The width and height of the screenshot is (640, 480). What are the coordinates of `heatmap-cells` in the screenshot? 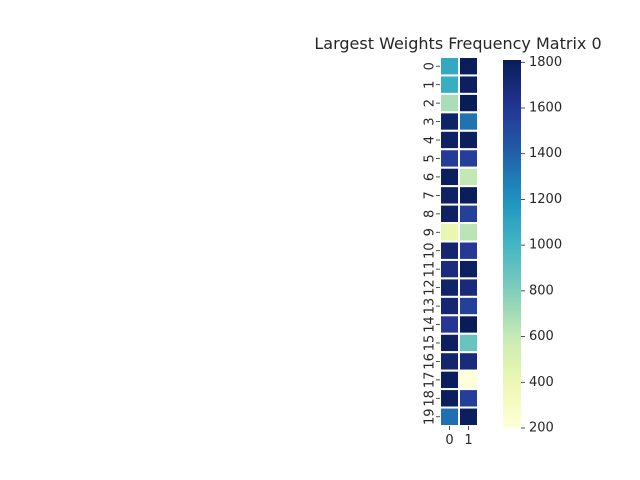 It's located at (459, 241).